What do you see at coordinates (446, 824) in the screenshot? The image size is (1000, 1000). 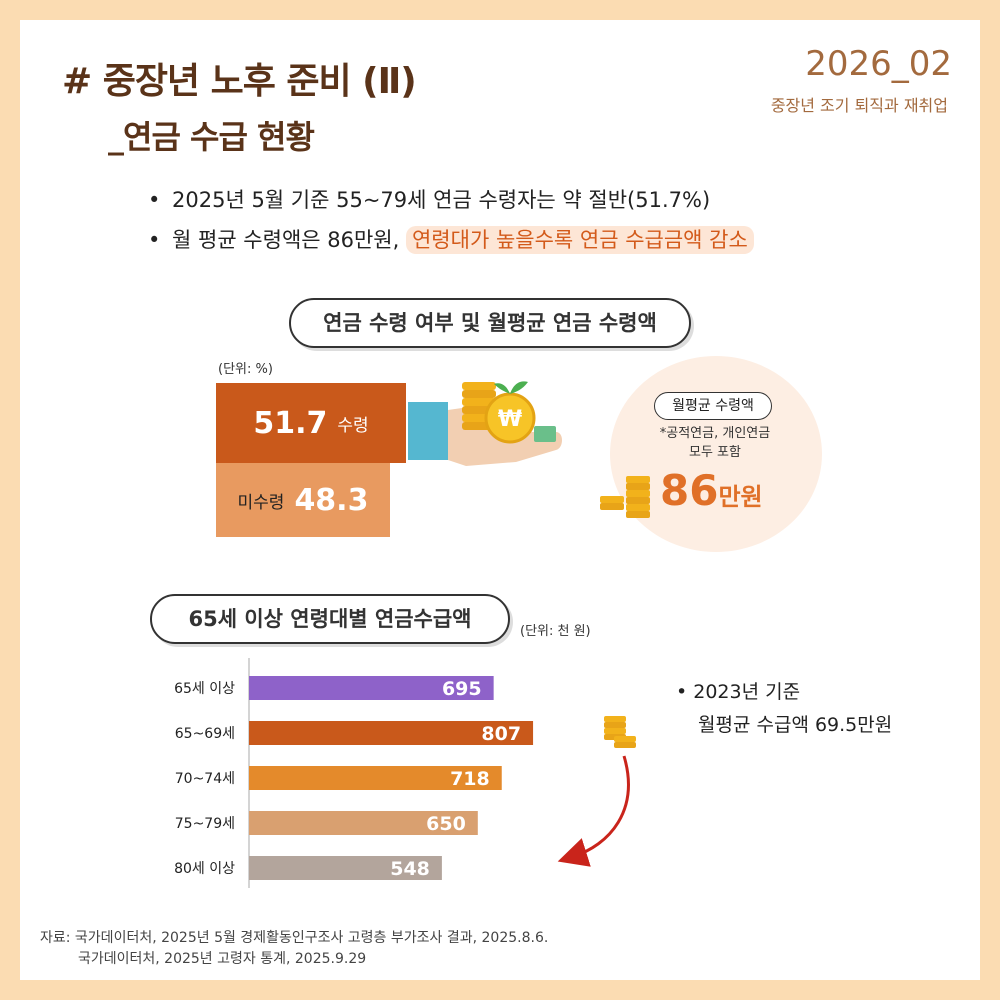 I see `bar-value-label: 650` at bounding box center [446, 824].